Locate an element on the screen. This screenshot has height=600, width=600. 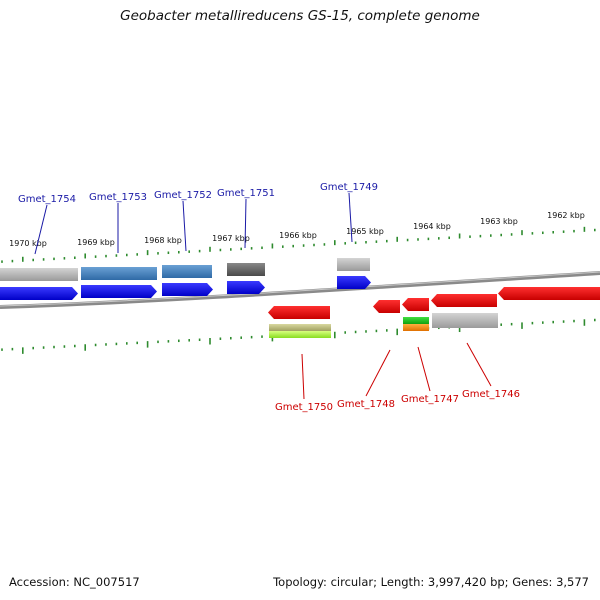
scale-label: 1969 kbp is located at coordinates (96, 242).